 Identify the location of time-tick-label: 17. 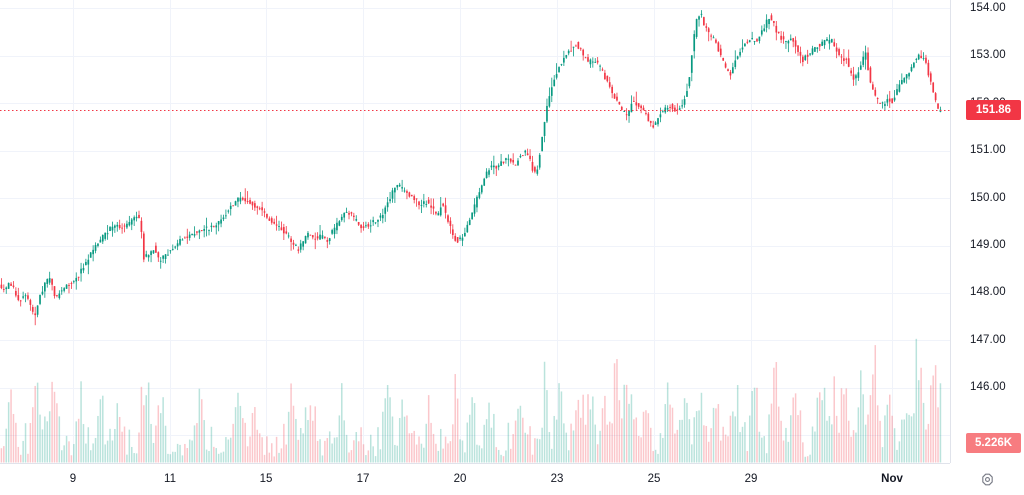
(363, 479).